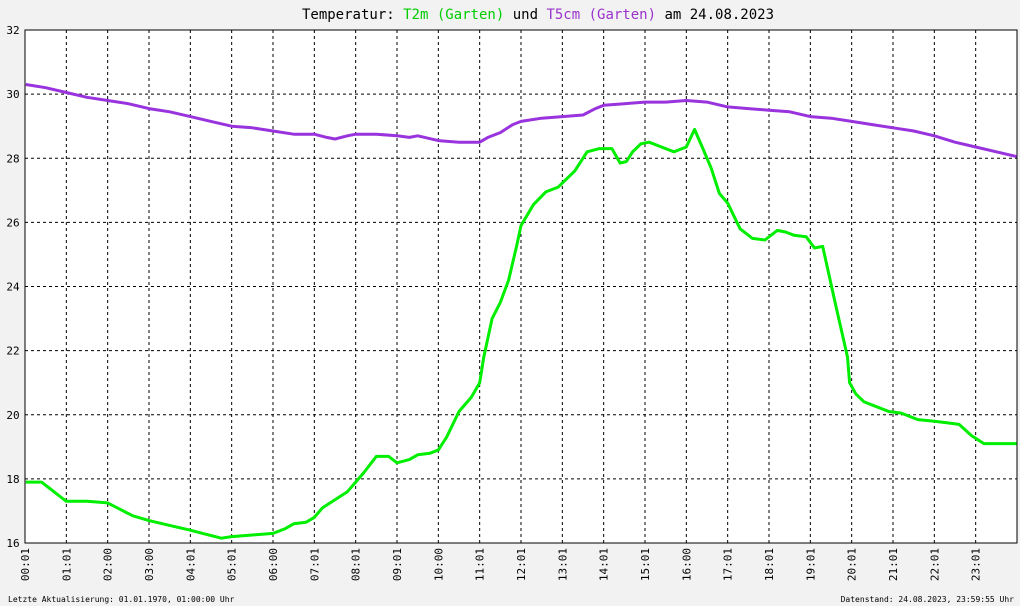  I want to click on y-tick-label: 28, so click(12, 158).